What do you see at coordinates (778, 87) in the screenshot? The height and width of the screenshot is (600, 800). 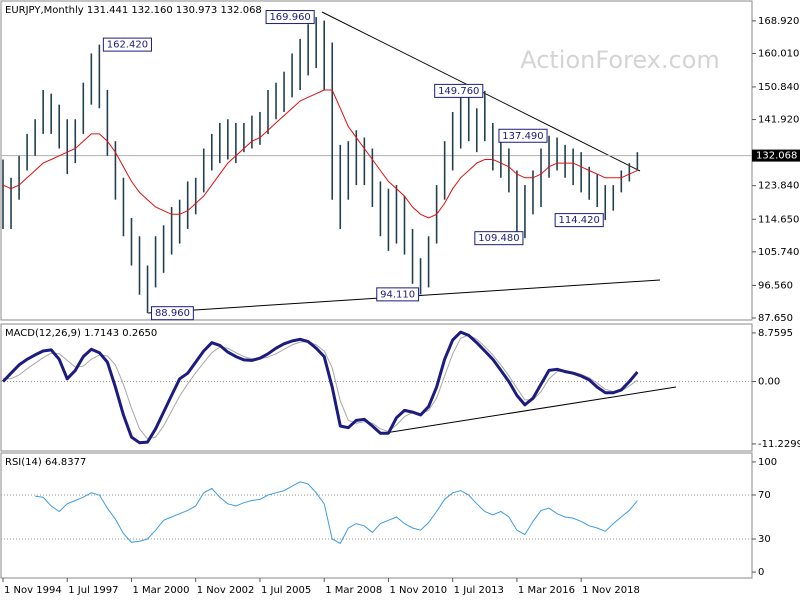 I see `y-tick-label: 150.840` at bounding box center [778, 87].